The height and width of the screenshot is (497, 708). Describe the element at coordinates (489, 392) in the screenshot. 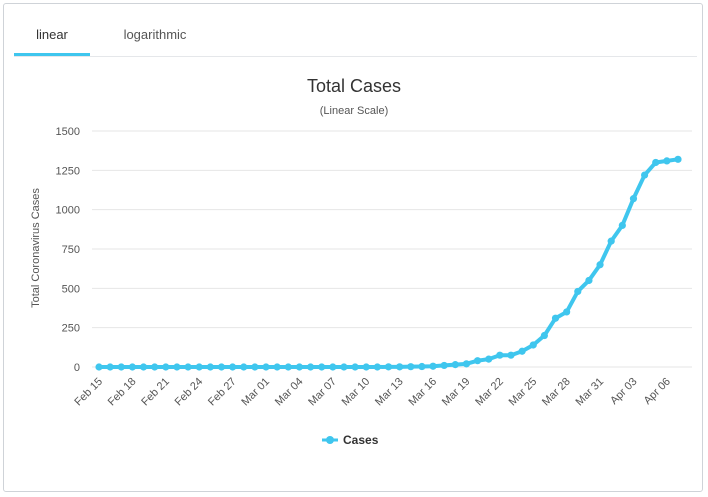

I see `x-tick-label: Mar 22` at that location.